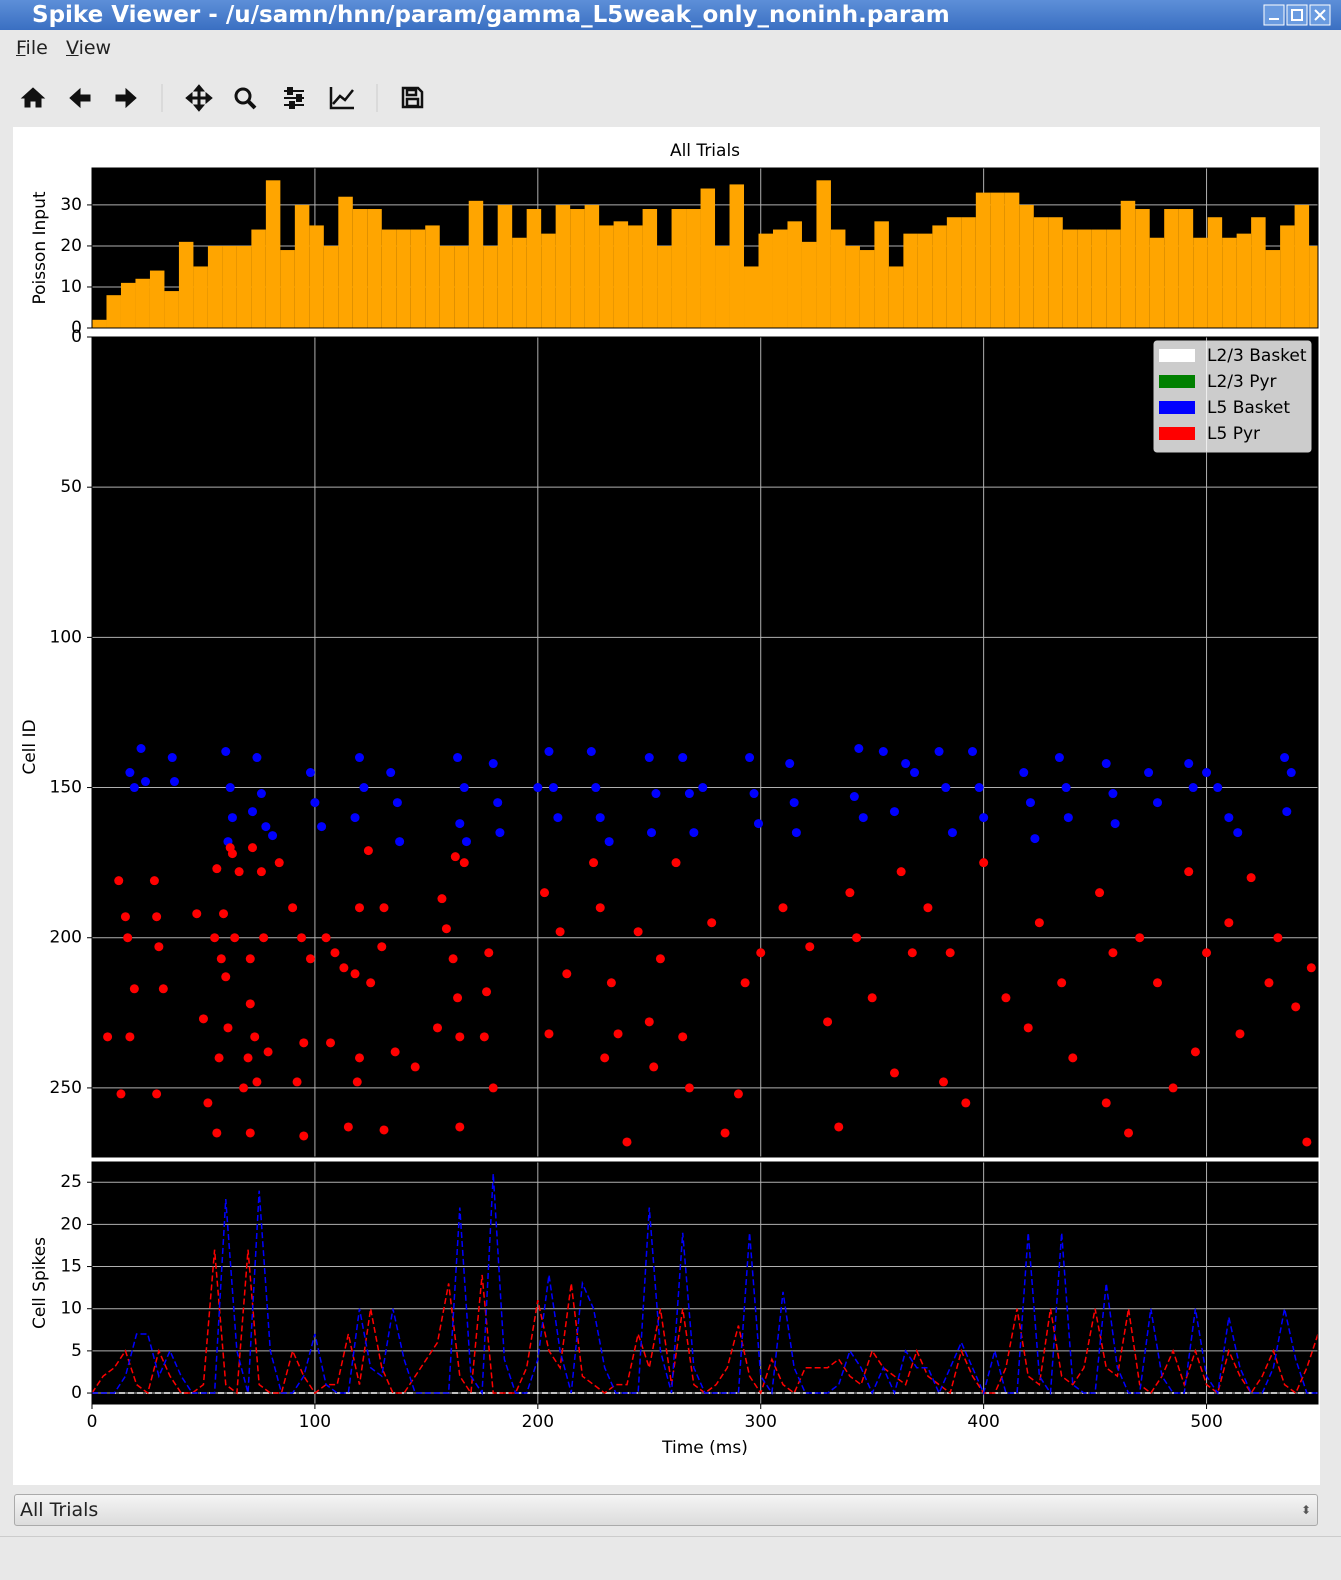 Image resolution: width=1341 pixels, height=1580 pixels. I want to click on y-tick-label: 10, so click(71, 287).